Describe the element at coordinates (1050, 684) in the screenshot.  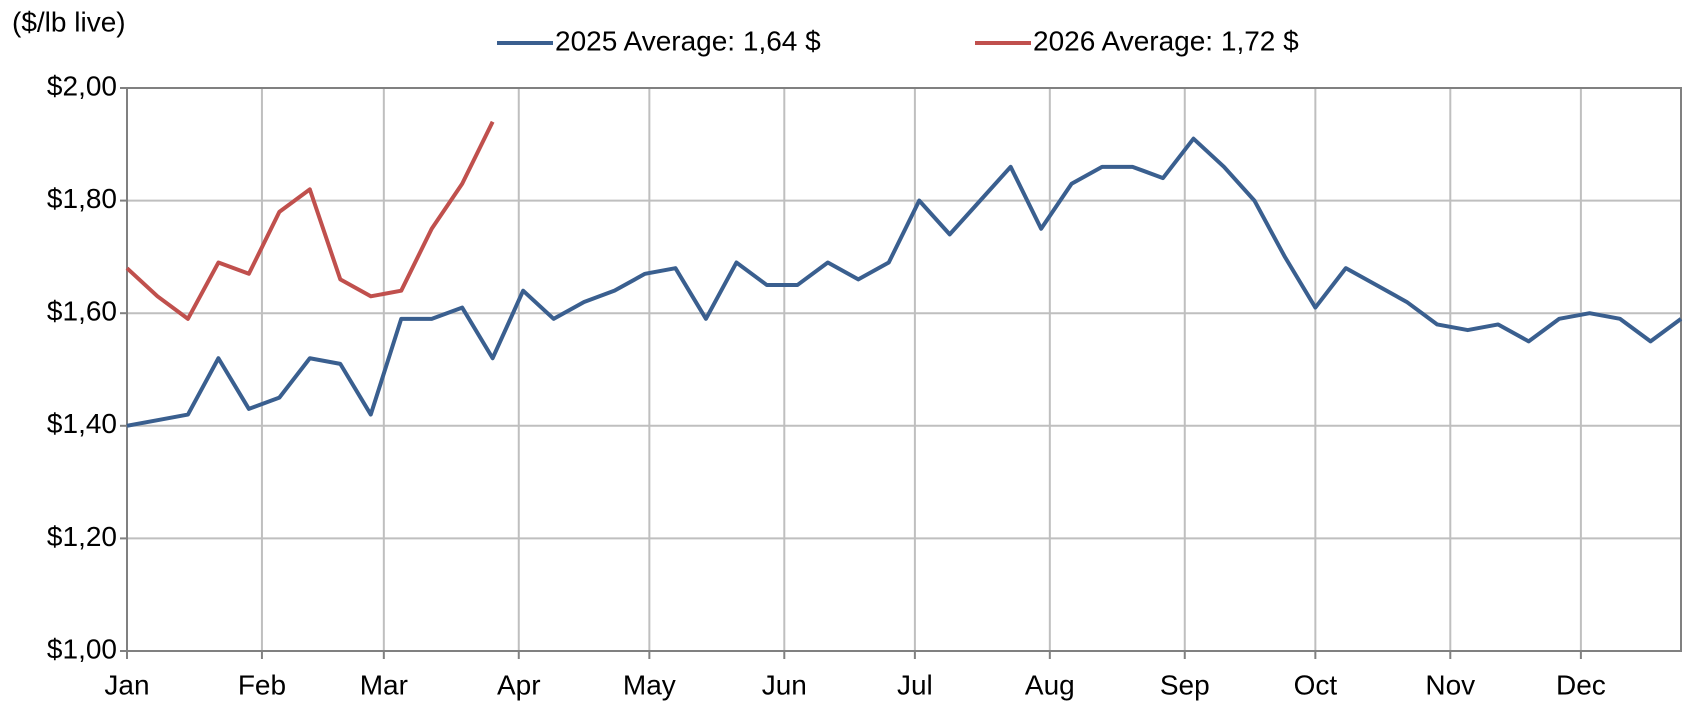
I see `x-tick-label: Aug` at that location.